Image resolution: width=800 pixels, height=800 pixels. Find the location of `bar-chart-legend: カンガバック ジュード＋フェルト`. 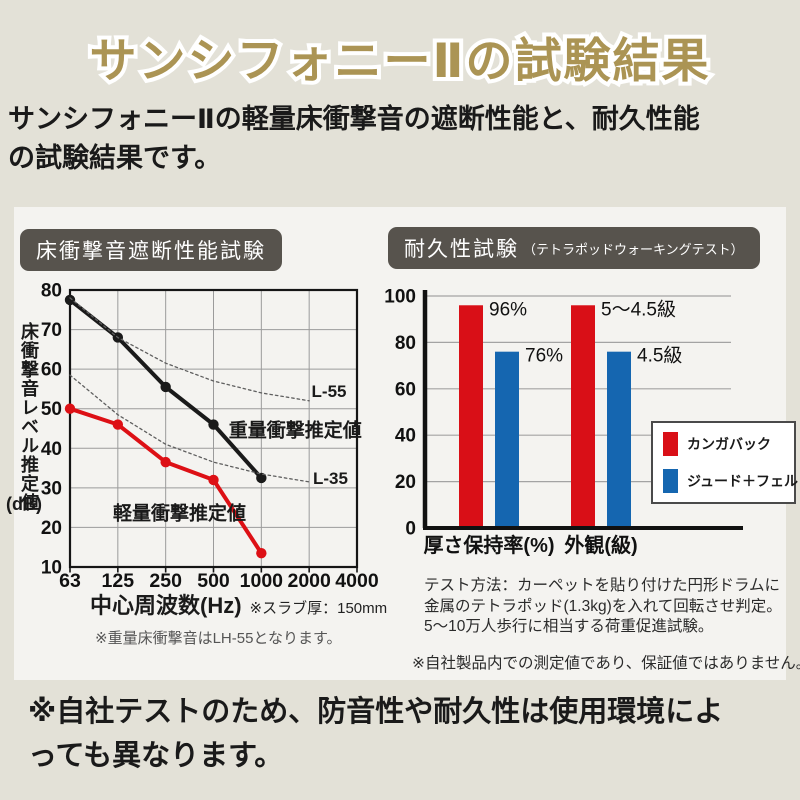

bar-chart-legend: カンガバック ジュード＋フェルト is located at coordinates (725, 462).